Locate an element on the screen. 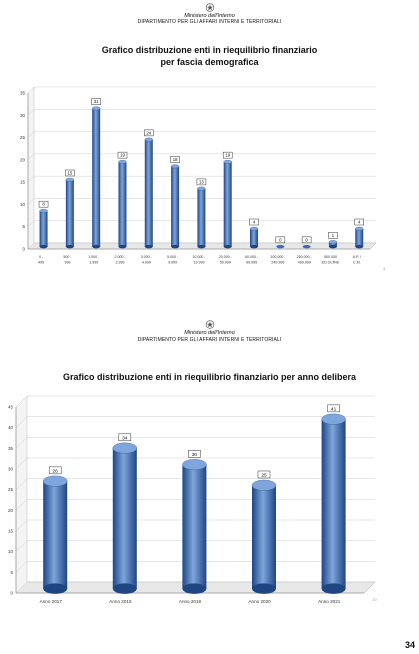 This screenshot has width=419, height=654. data-label: 25 is located at coordinates (264, 475).